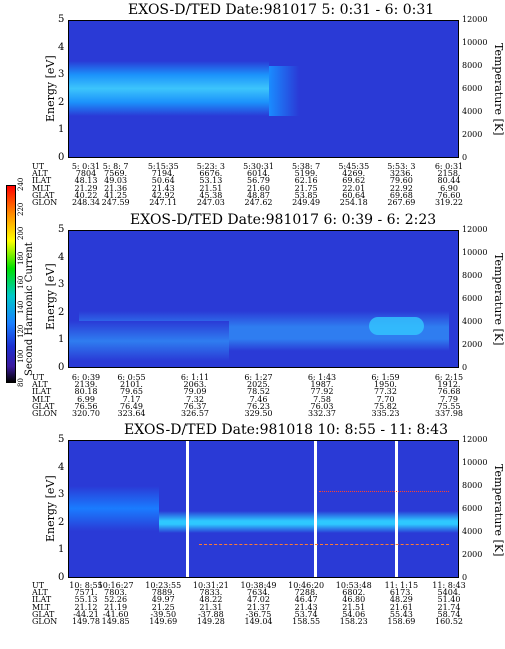 Image resolution: width=505 pixels, height=649 pixels. Describe the element at coordinates (396, 326) in the screenshot. I see `panel2-hotspot` at that location.